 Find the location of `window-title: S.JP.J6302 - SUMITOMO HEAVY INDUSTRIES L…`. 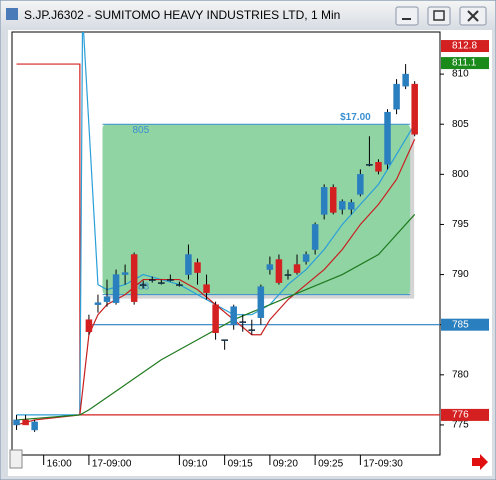

window-title: S.JP.J6302 - SUMITOMO HEAVY INDUSTRIES L… is located at coordinates (182, 15).